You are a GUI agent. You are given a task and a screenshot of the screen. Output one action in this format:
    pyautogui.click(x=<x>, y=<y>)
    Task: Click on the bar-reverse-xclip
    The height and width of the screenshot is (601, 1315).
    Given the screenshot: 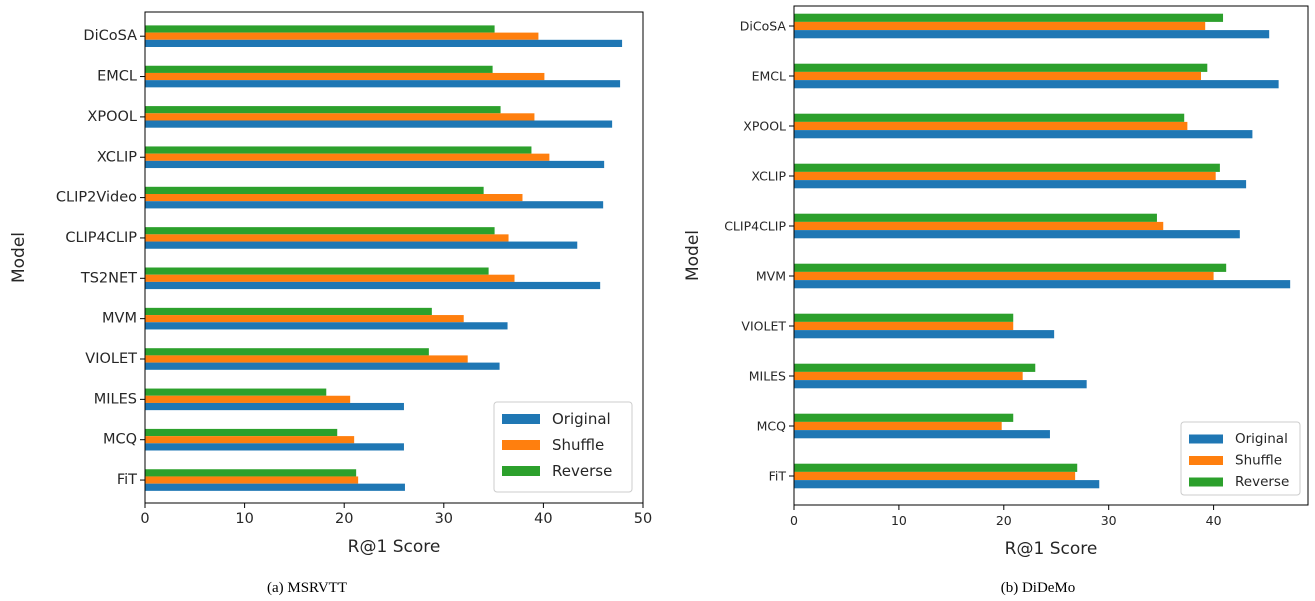 What is the action you would take?
    pyautogui.click(x=1007, y=167)
    